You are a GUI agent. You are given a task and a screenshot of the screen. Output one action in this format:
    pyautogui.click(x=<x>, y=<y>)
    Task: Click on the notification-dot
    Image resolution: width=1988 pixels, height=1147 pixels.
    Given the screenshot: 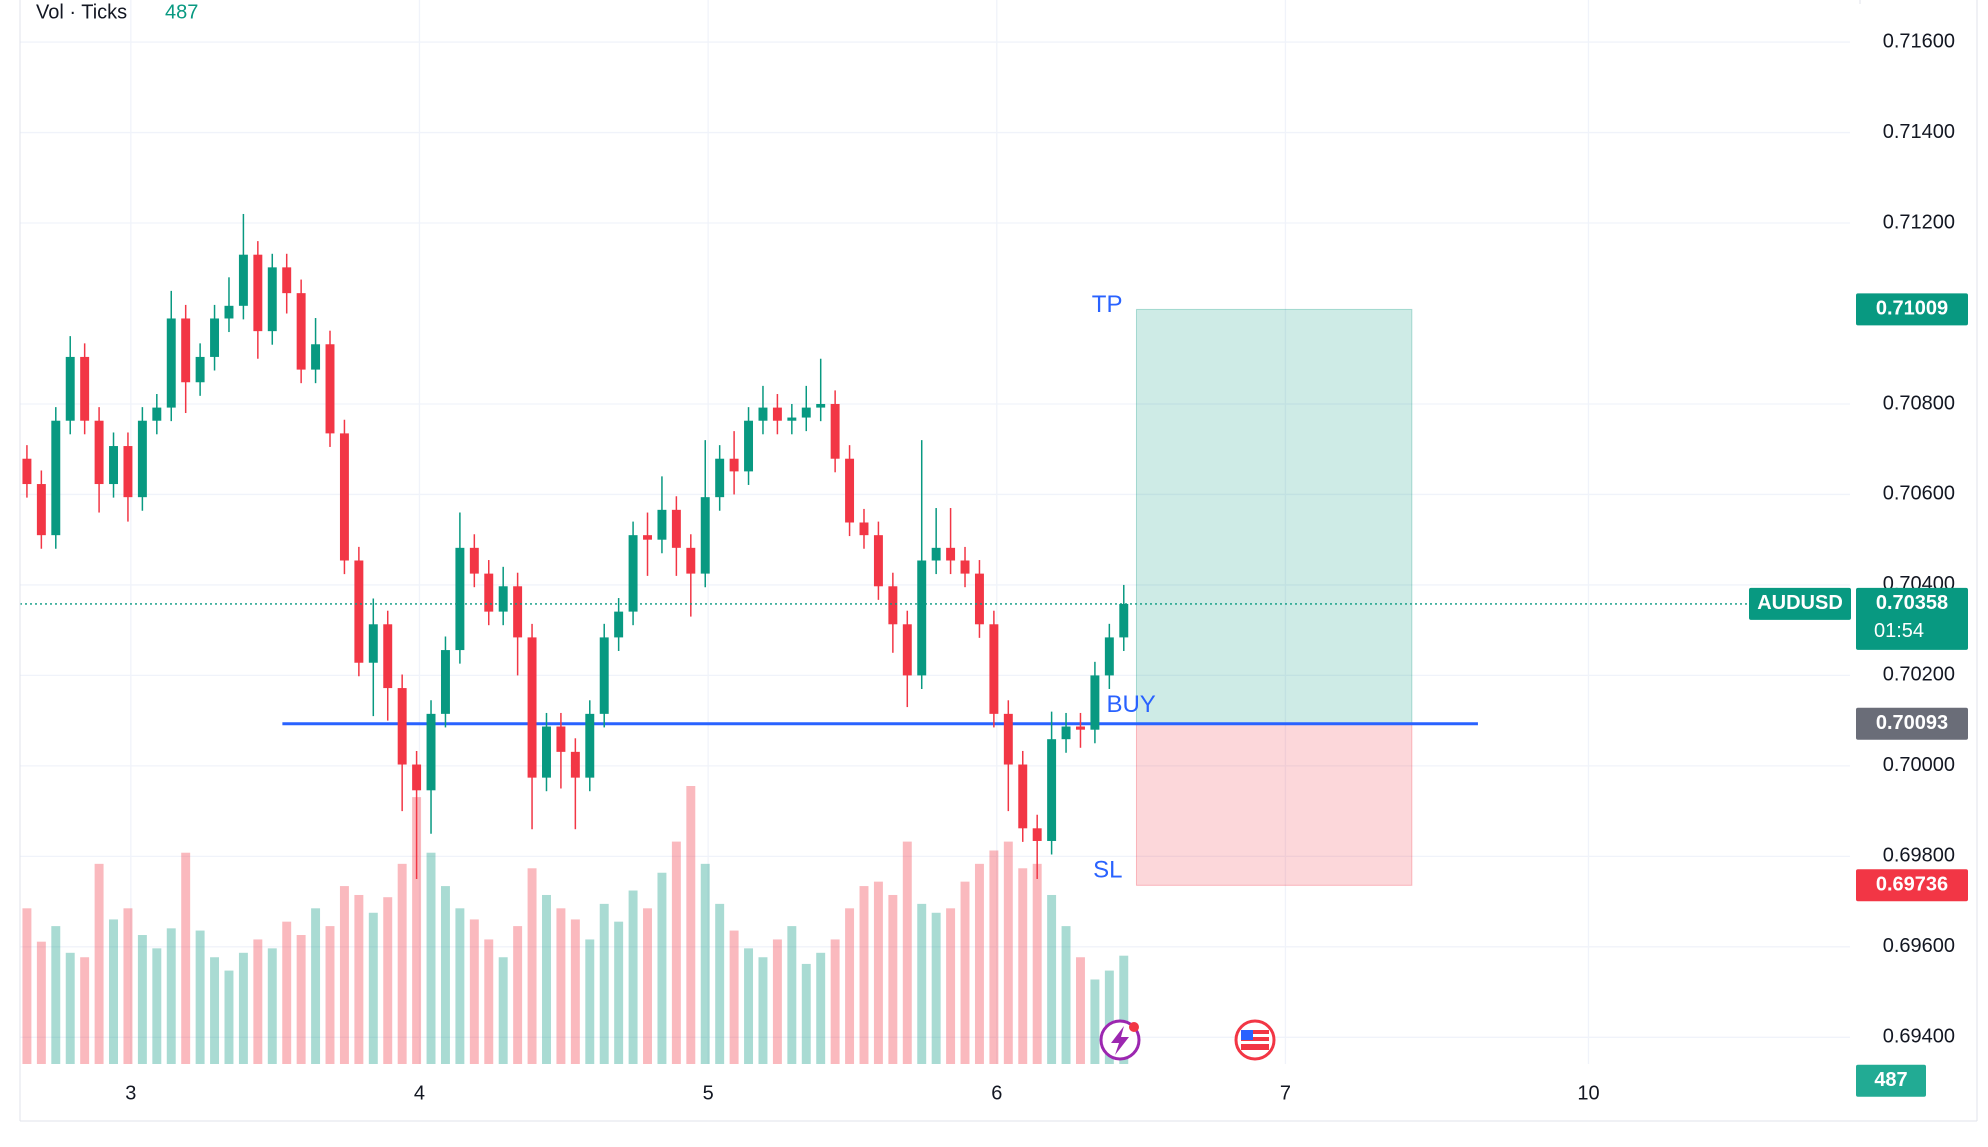 What is the action you would take?
    pyautogui.click(x=1134, y=1027)
    